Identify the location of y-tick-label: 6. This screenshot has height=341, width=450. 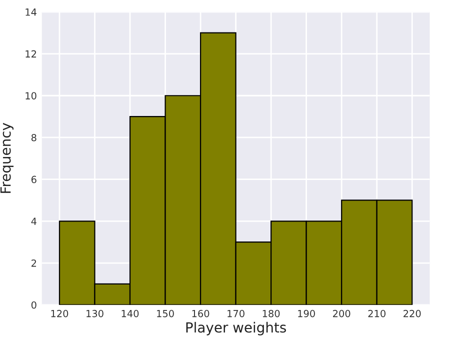
(33, 180).